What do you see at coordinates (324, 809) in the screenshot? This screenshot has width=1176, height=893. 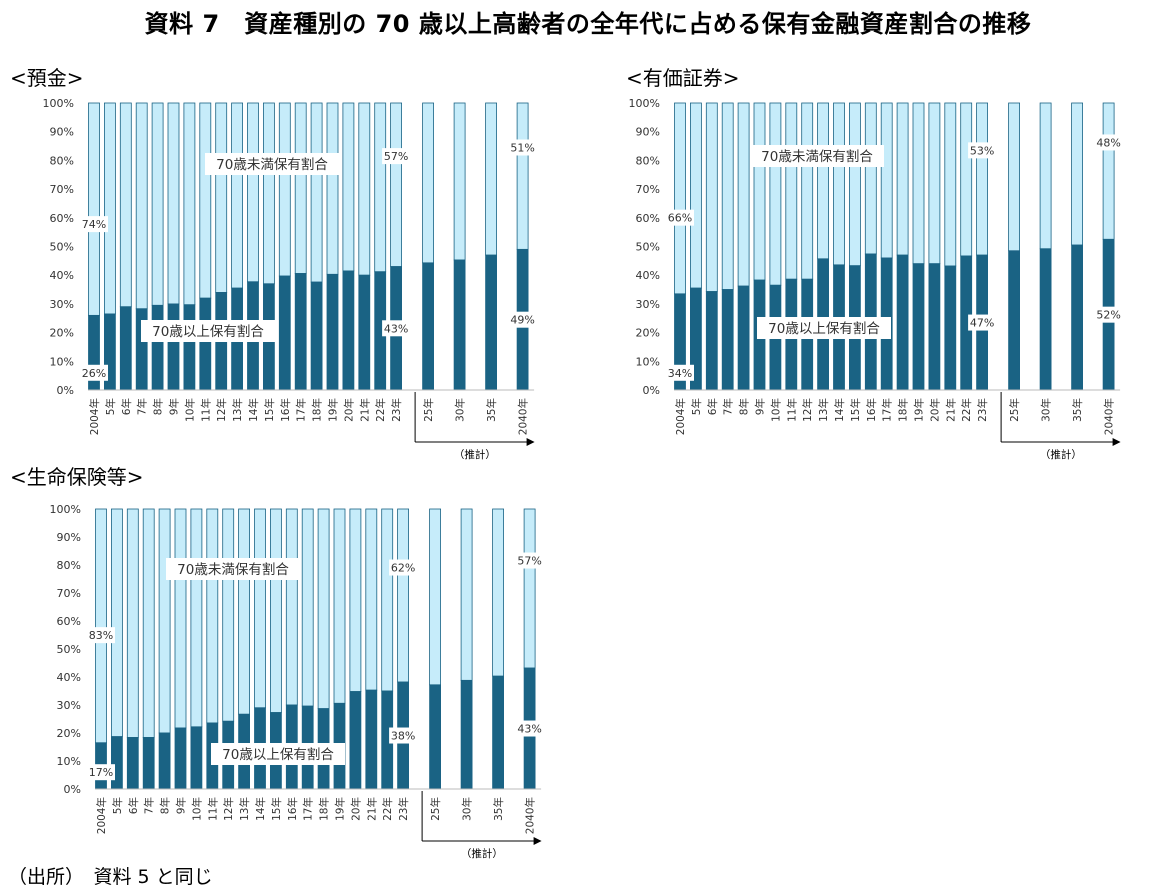 I see `x-tick-label: 18年` at bounding box center [324, 809].